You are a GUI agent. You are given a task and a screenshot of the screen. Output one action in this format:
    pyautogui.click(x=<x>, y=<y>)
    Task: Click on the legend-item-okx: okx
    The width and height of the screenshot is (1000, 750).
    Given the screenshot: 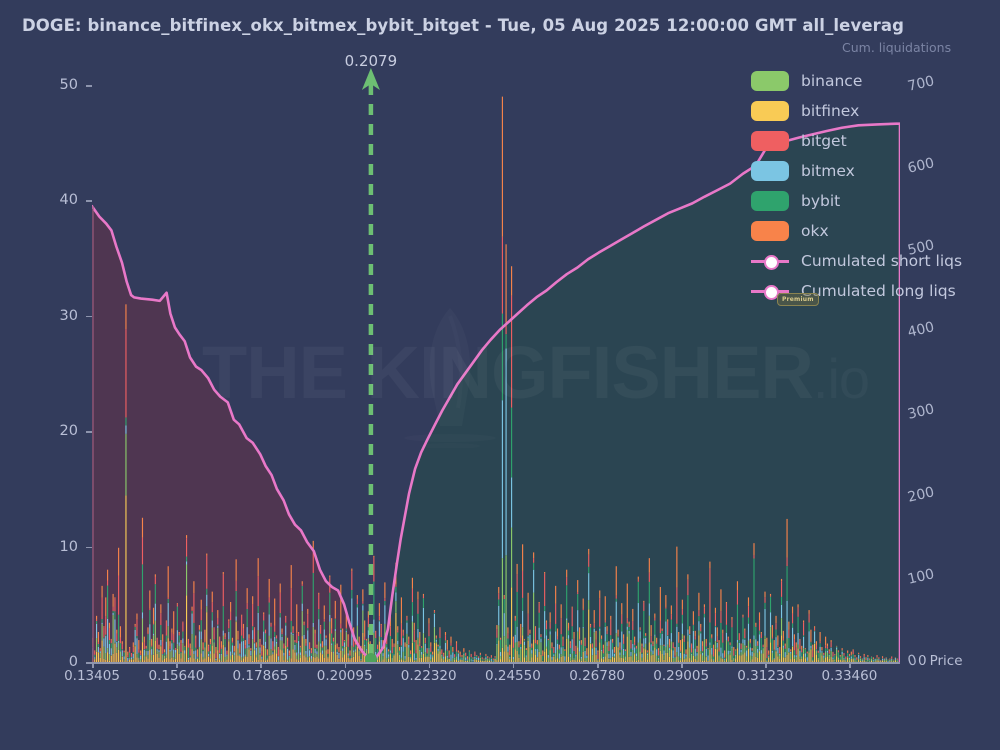 What is the action you would take?
    pyautogui.click(x=871, y=231)
    